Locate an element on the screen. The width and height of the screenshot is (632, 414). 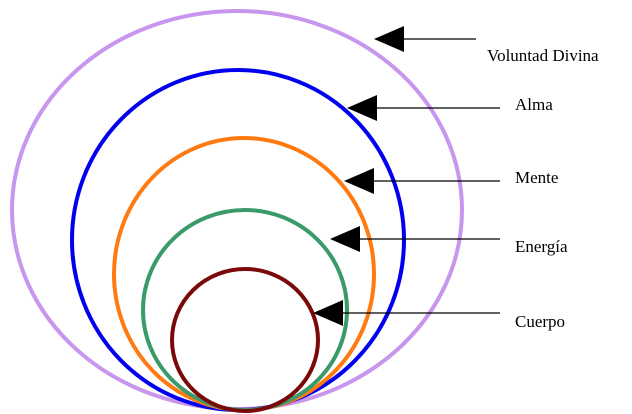
label-energia: Energía is located at coordinates (541, 246).